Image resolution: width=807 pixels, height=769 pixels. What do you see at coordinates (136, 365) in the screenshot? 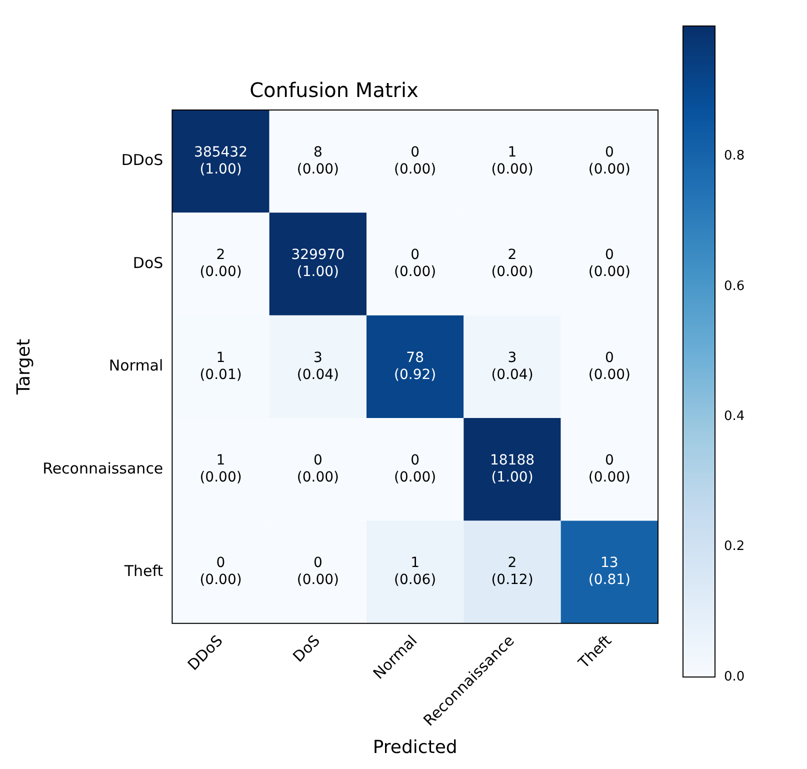
I see `y-tick-label: Normal` at bounding box center [136, 365].